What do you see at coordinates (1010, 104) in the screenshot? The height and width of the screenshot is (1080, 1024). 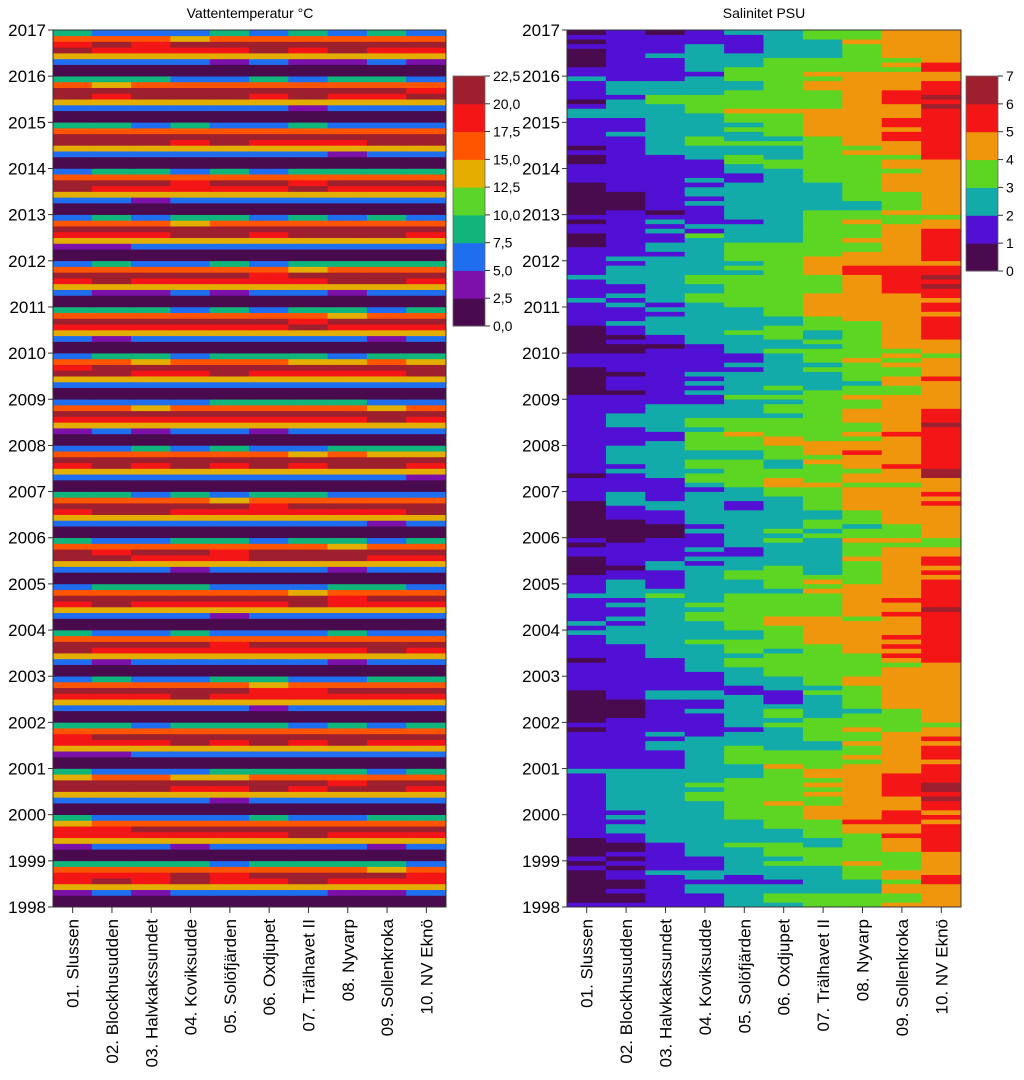 I see `colorbar-tick-label: 6` at bounding box center [1010, 104].